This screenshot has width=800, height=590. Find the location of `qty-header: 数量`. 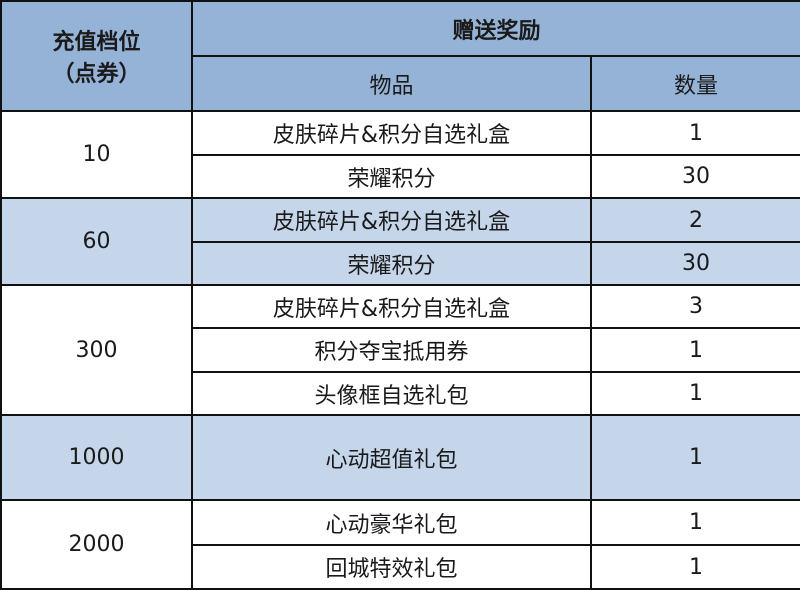

qty-header: 数量 is located at coordinates (694, 83).